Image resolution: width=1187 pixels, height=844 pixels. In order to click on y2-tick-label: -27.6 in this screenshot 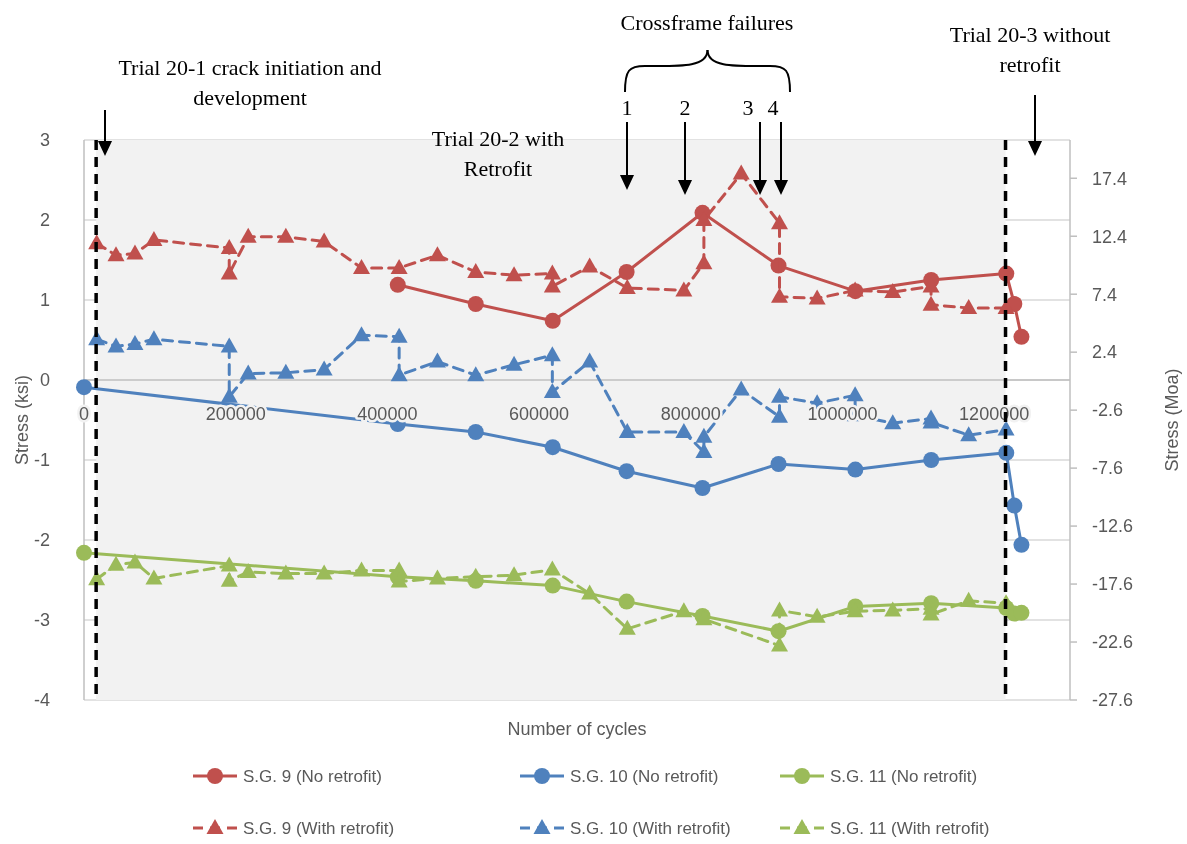, I will do `click(1113, 700)`.